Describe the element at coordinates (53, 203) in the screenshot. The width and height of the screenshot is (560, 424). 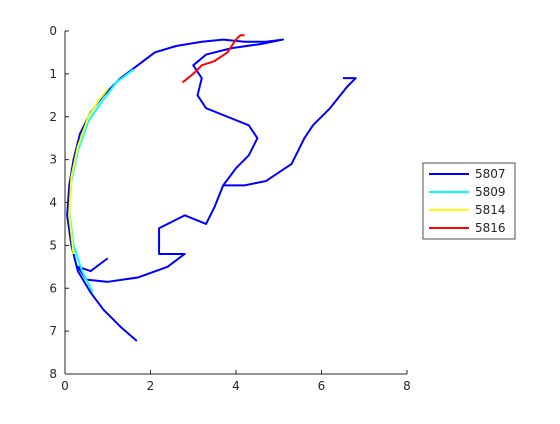
I see `y-tick-label: 4` at that location.